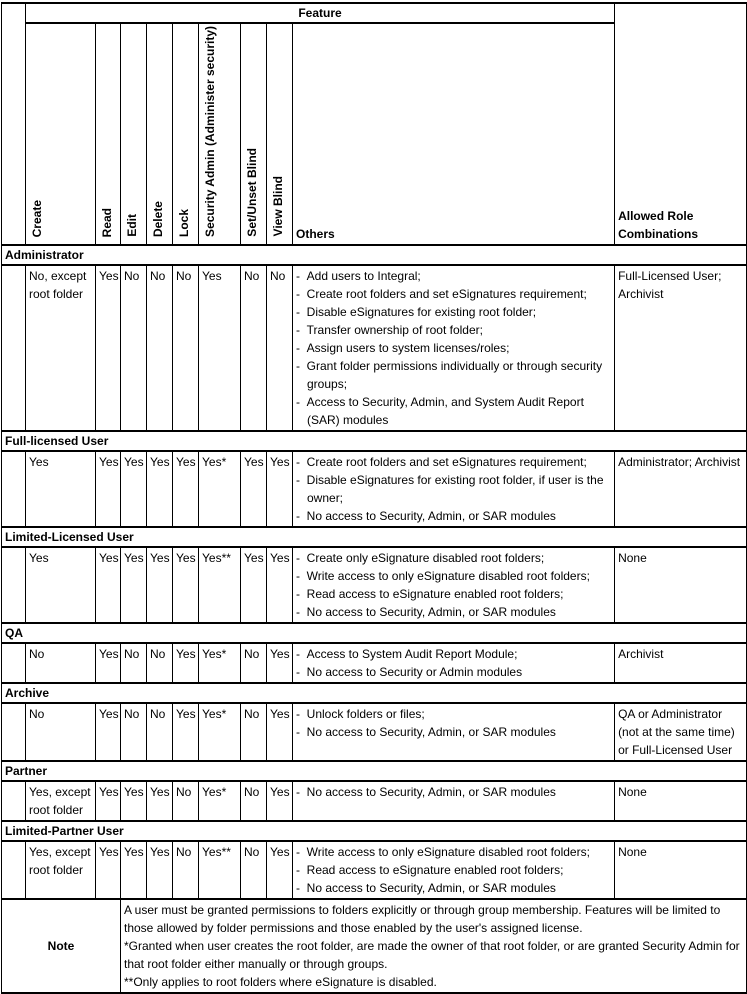  I want to click on column-header-label: Read, so click(107, 222).